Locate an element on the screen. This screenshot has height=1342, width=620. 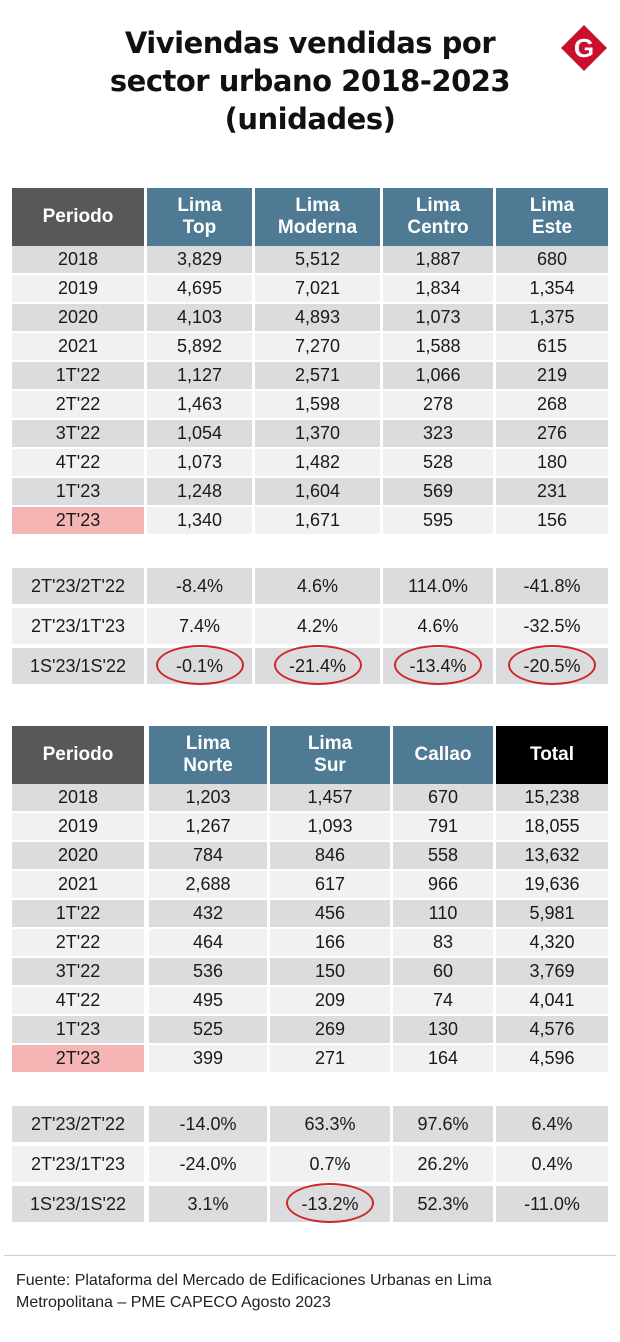
change-value-cell: -11.0% is located at coordinates (552, 1204).